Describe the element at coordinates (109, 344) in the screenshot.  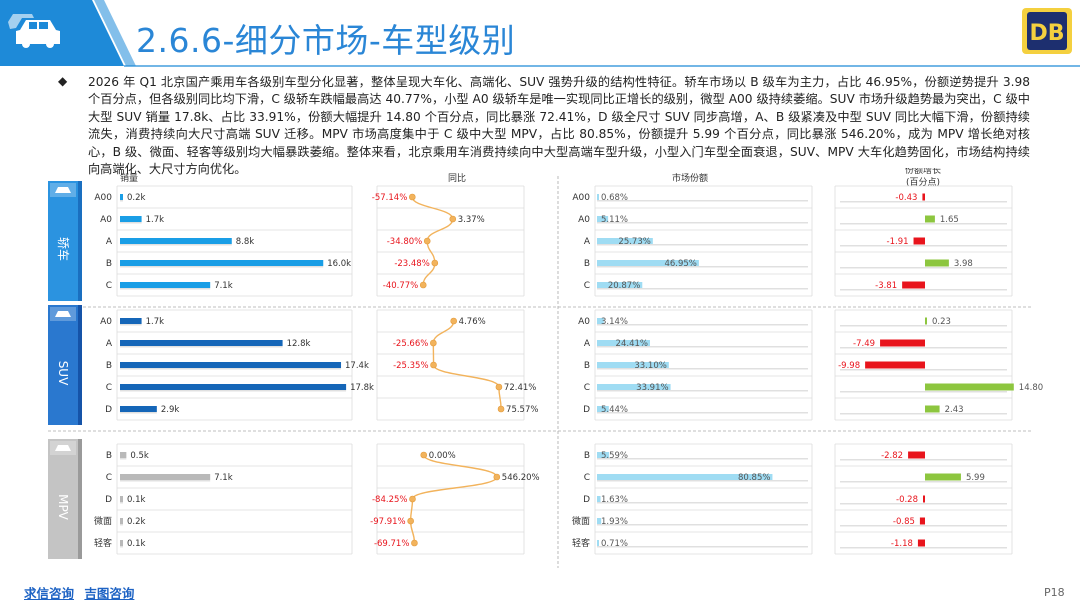
I see `category-label: A` at that location.